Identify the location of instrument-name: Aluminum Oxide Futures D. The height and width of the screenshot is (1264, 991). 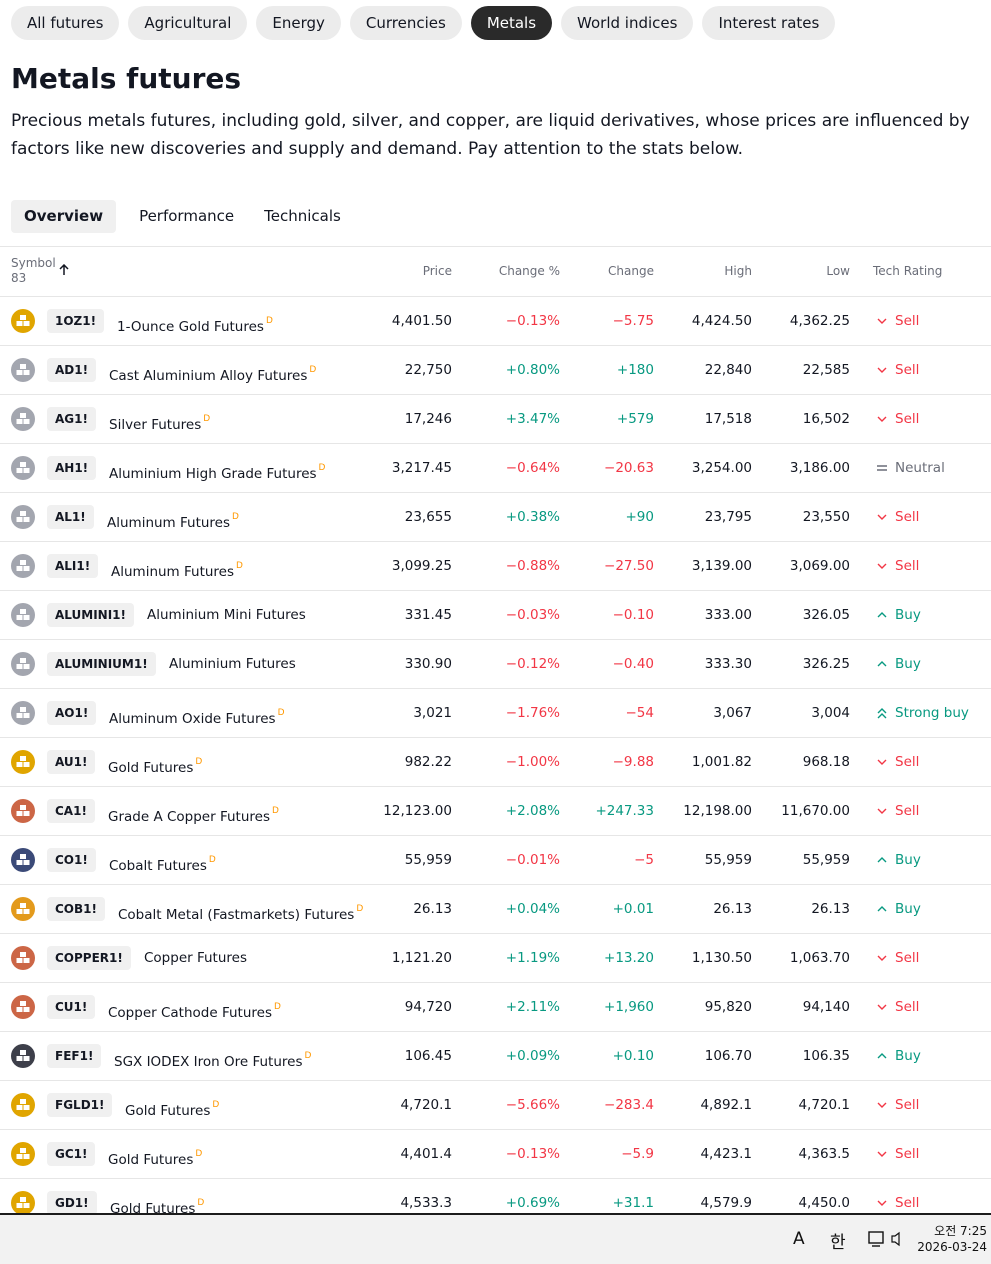
(197, 716).